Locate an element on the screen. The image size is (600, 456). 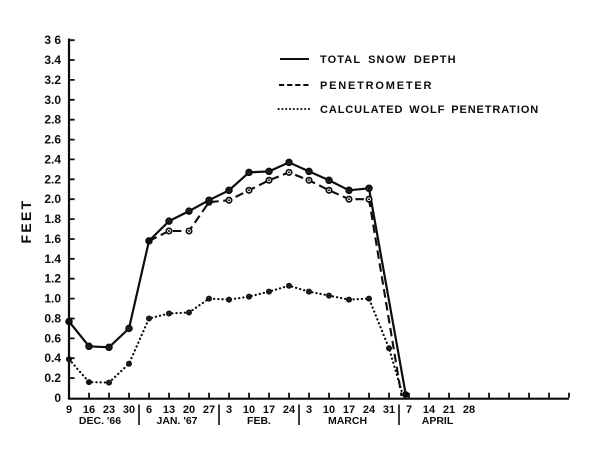
svg-text: PENETROMETER is located at coordinates (376, 86).